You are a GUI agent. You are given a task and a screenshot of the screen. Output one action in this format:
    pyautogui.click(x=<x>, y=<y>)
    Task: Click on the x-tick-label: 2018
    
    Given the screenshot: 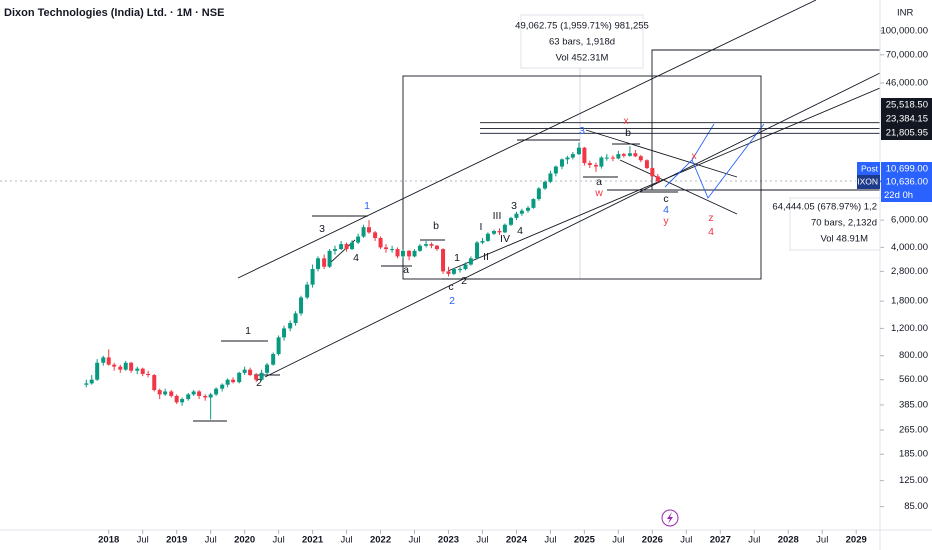 What is the action you would take?
    pyautogui.click(x=108, y=540)
    